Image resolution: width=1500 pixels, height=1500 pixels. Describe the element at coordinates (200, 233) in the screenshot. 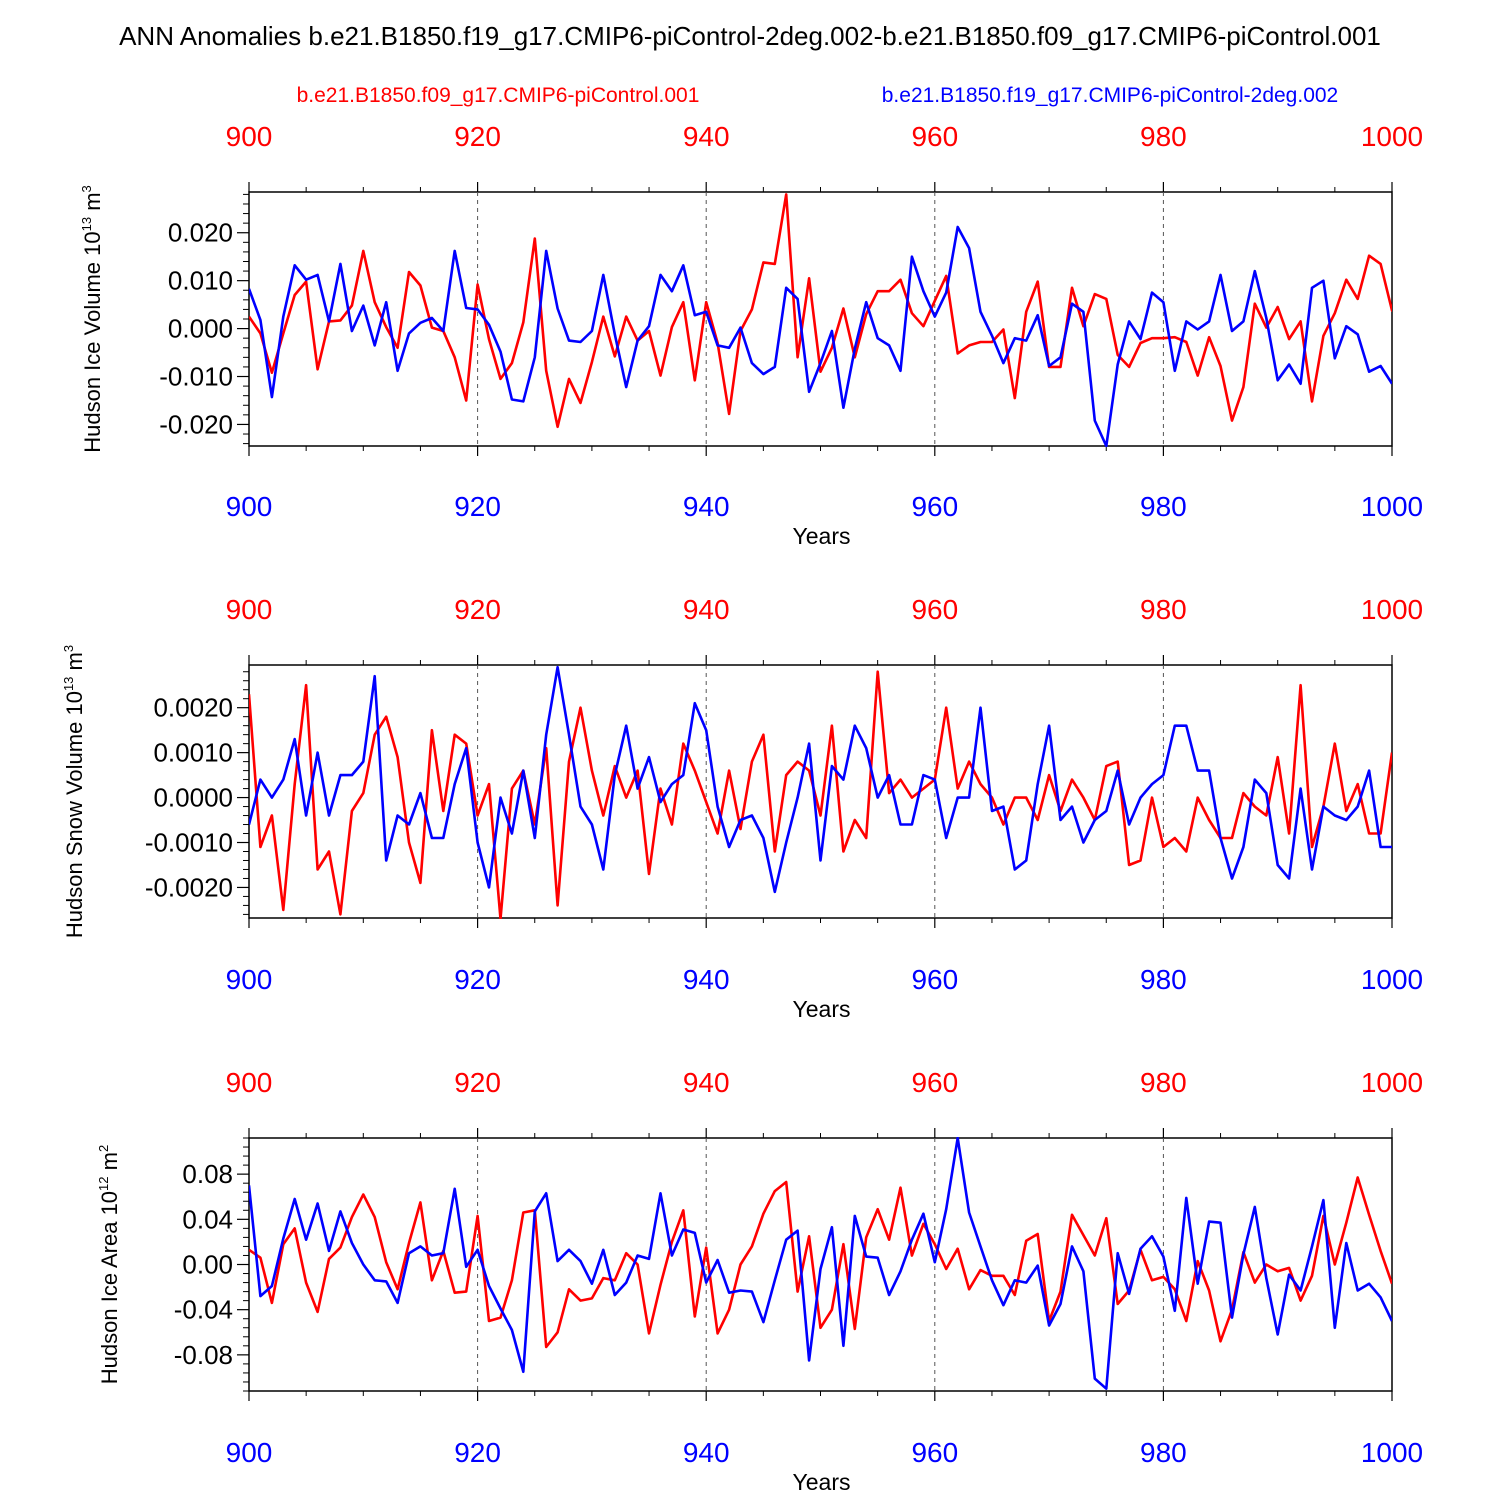

I see `y-tick-label: 0.020` at that location.